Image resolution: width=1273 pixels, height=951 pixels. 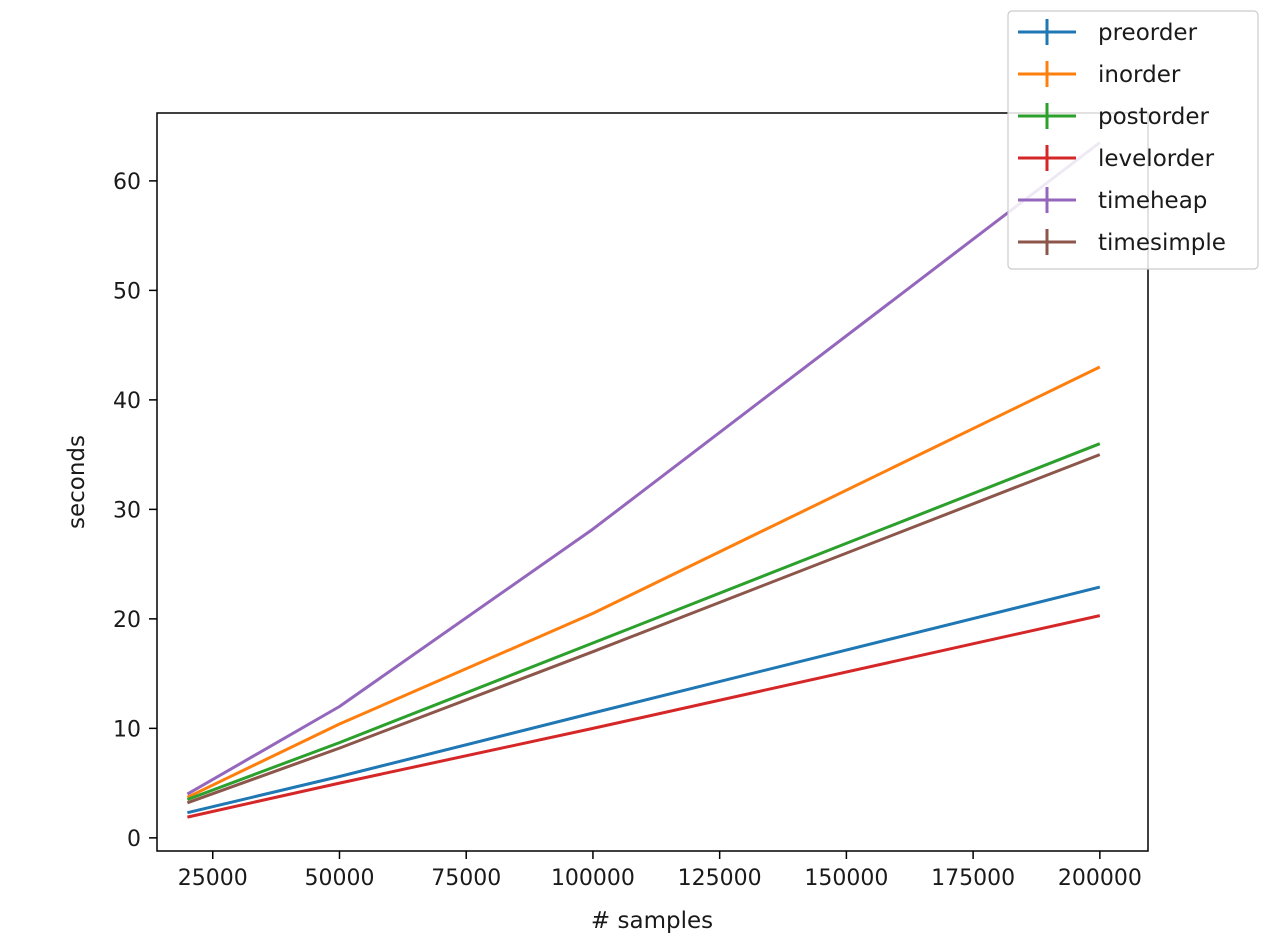 I want to click on legend-entry-preorder: preorder, so click(x=1108, y=32).